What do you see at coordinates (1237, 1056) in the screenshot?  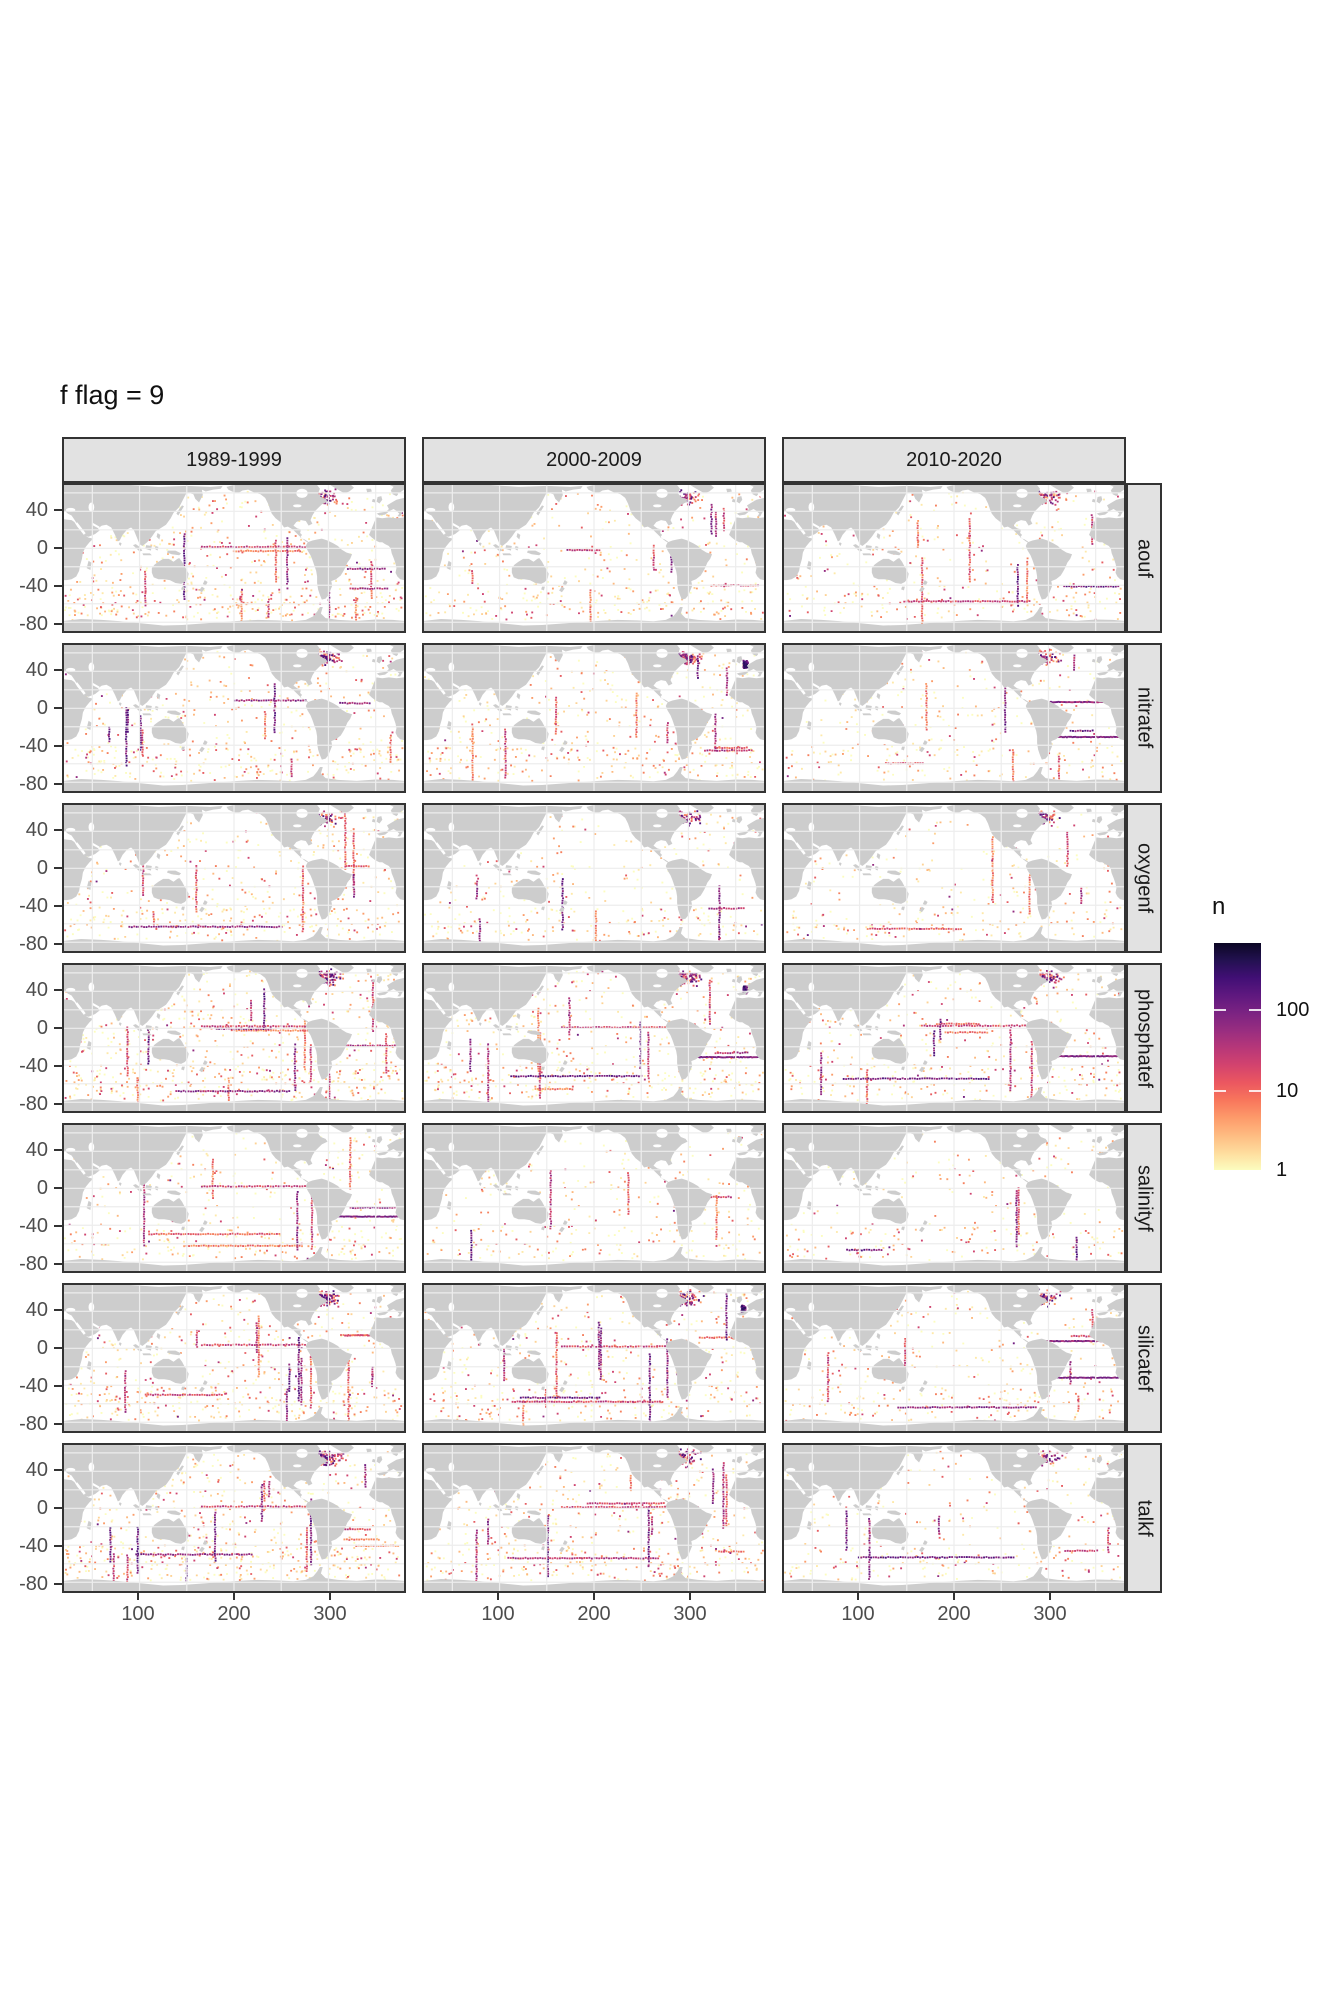 I see `legend-colorbar` at bounding box center [1237, 1056].